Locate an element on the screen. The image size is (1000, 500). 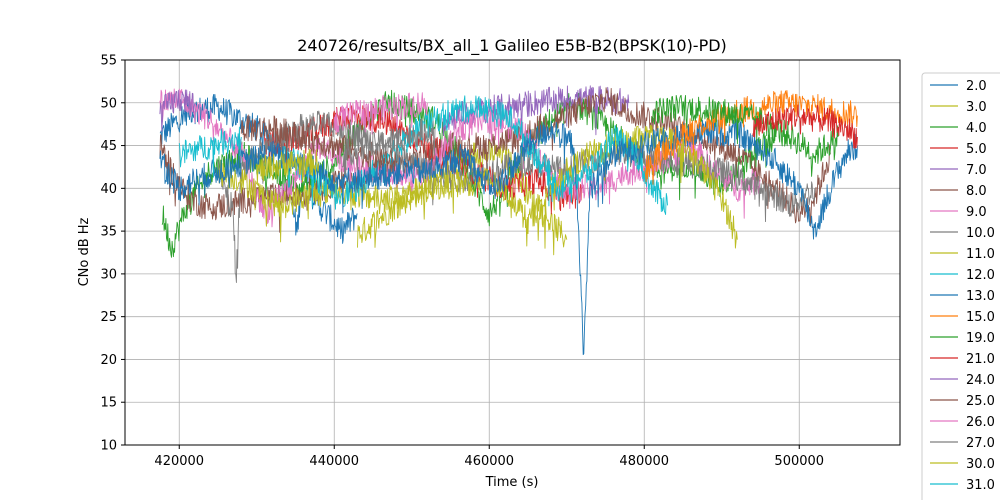
legend-label: 21.0 is located at coordinates (980, 359).